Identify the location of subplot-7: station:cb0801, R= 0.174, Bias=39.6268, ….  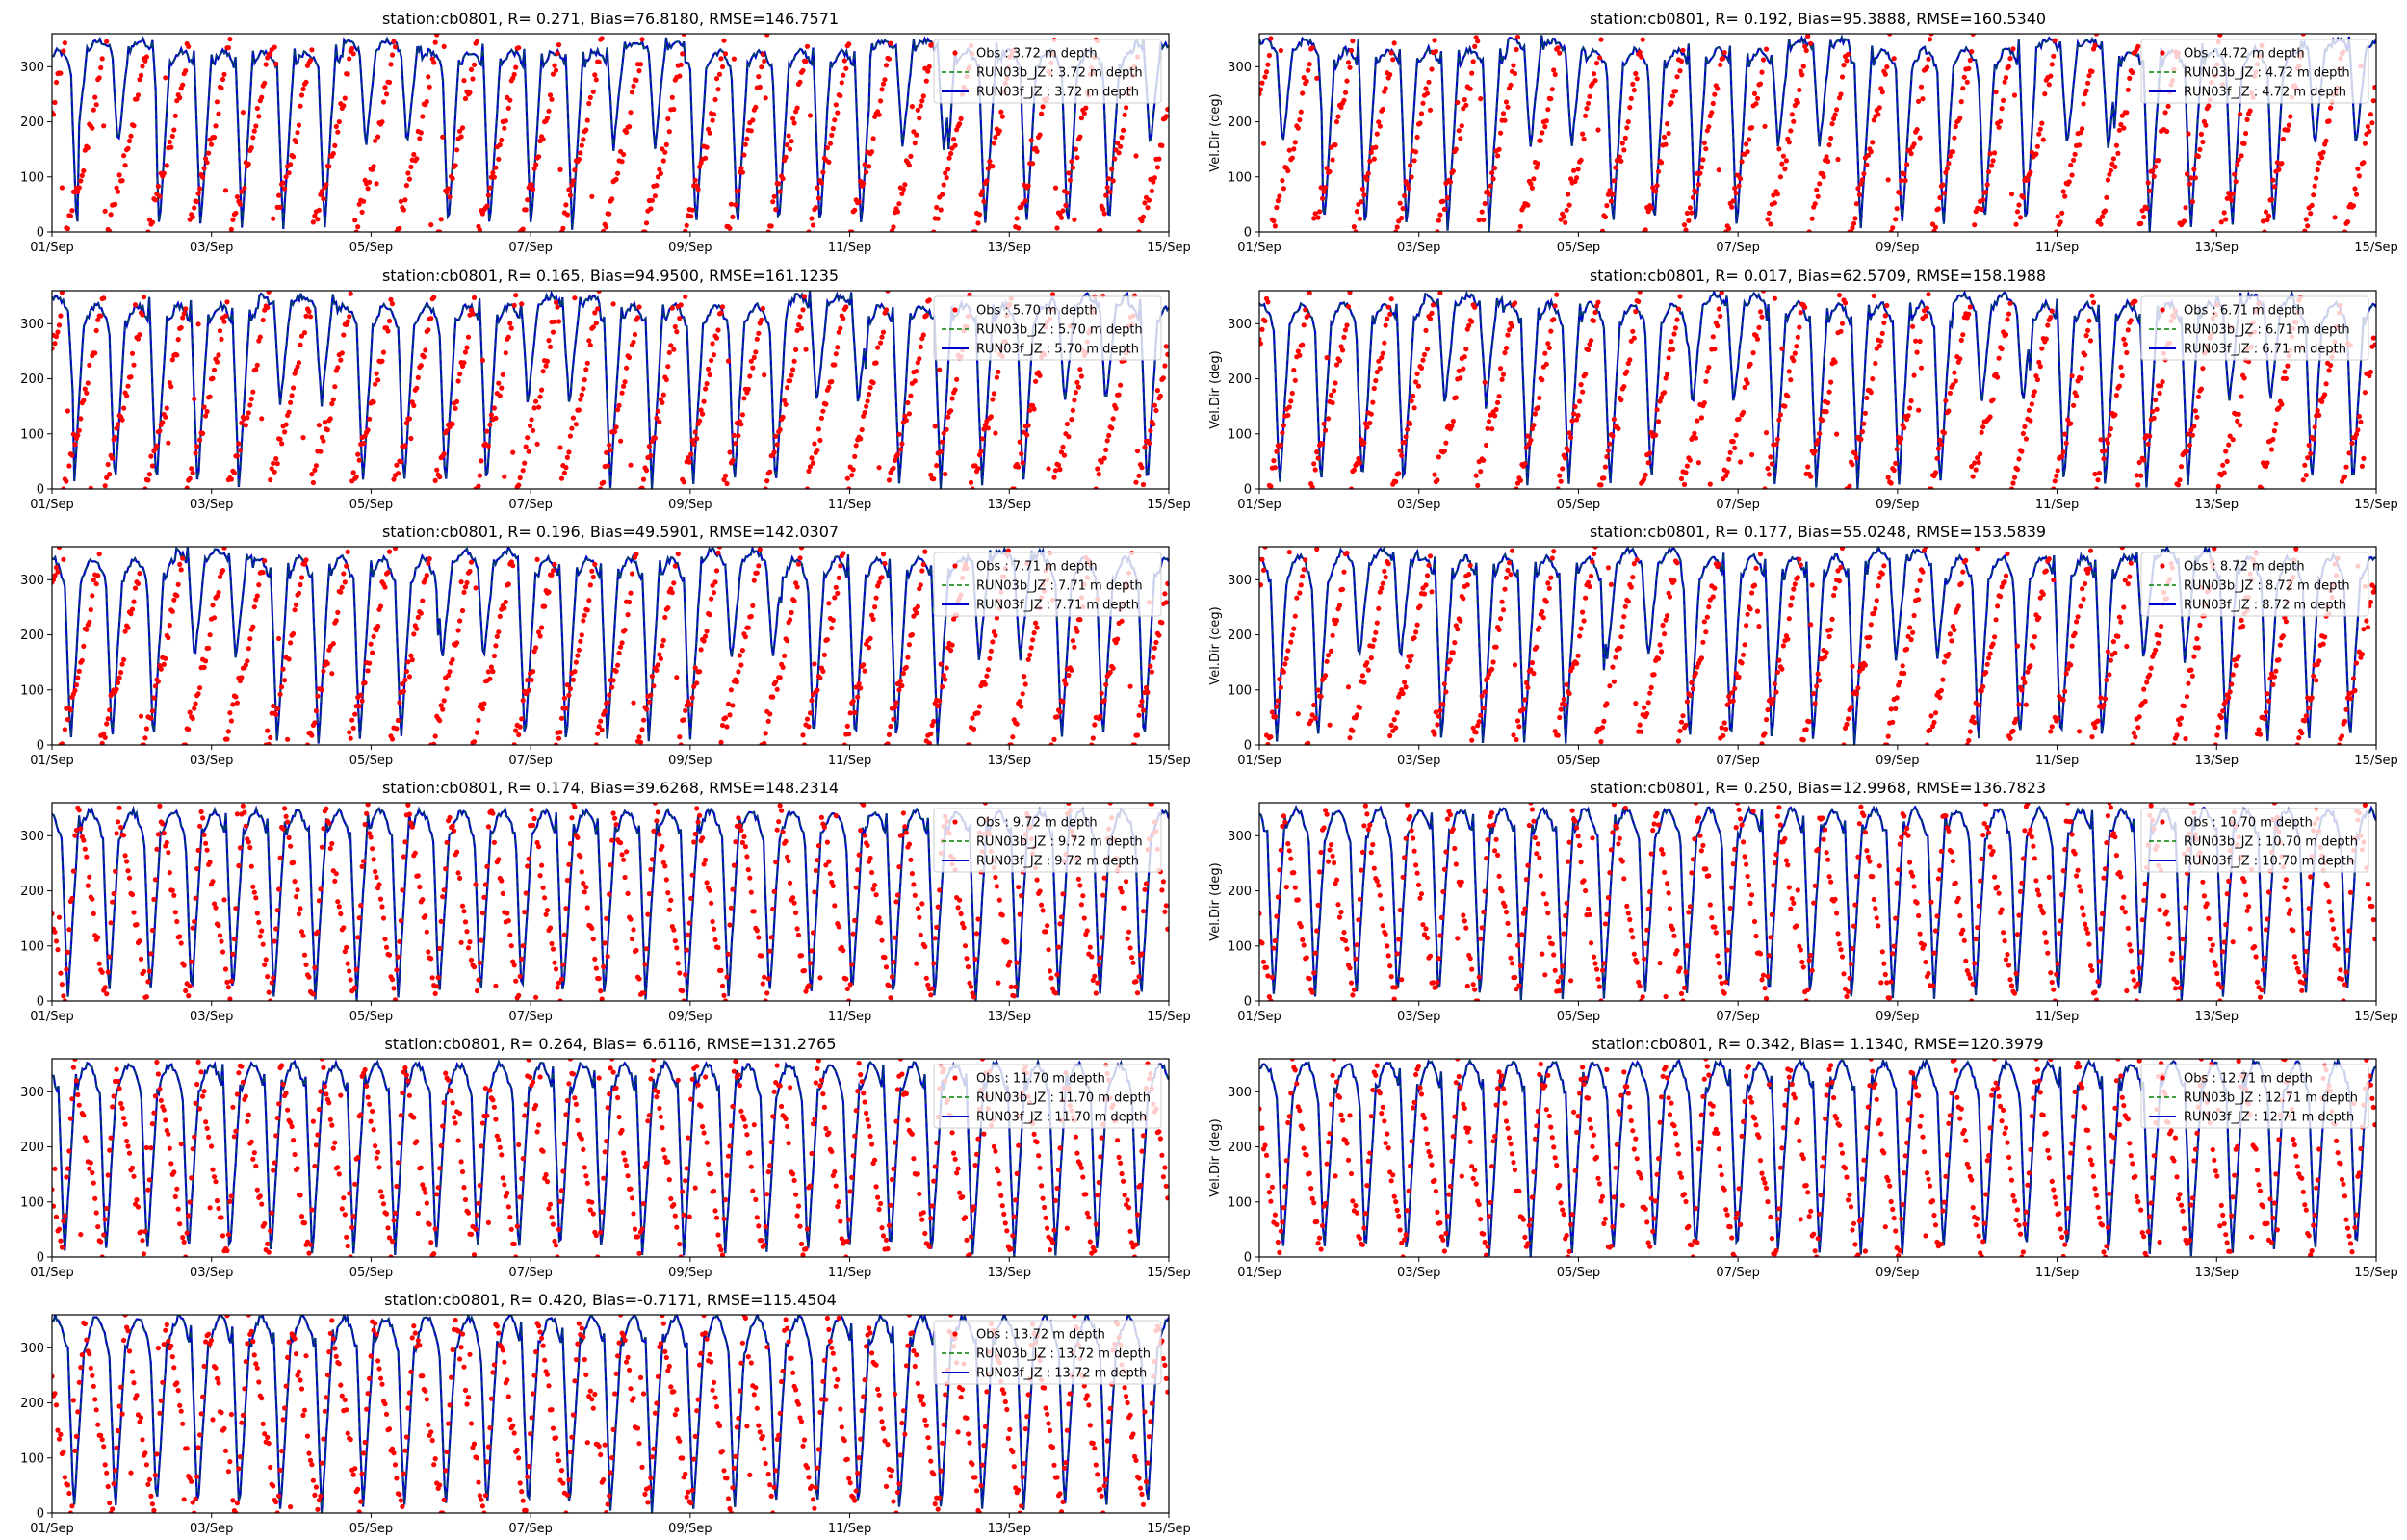
(605, 901).